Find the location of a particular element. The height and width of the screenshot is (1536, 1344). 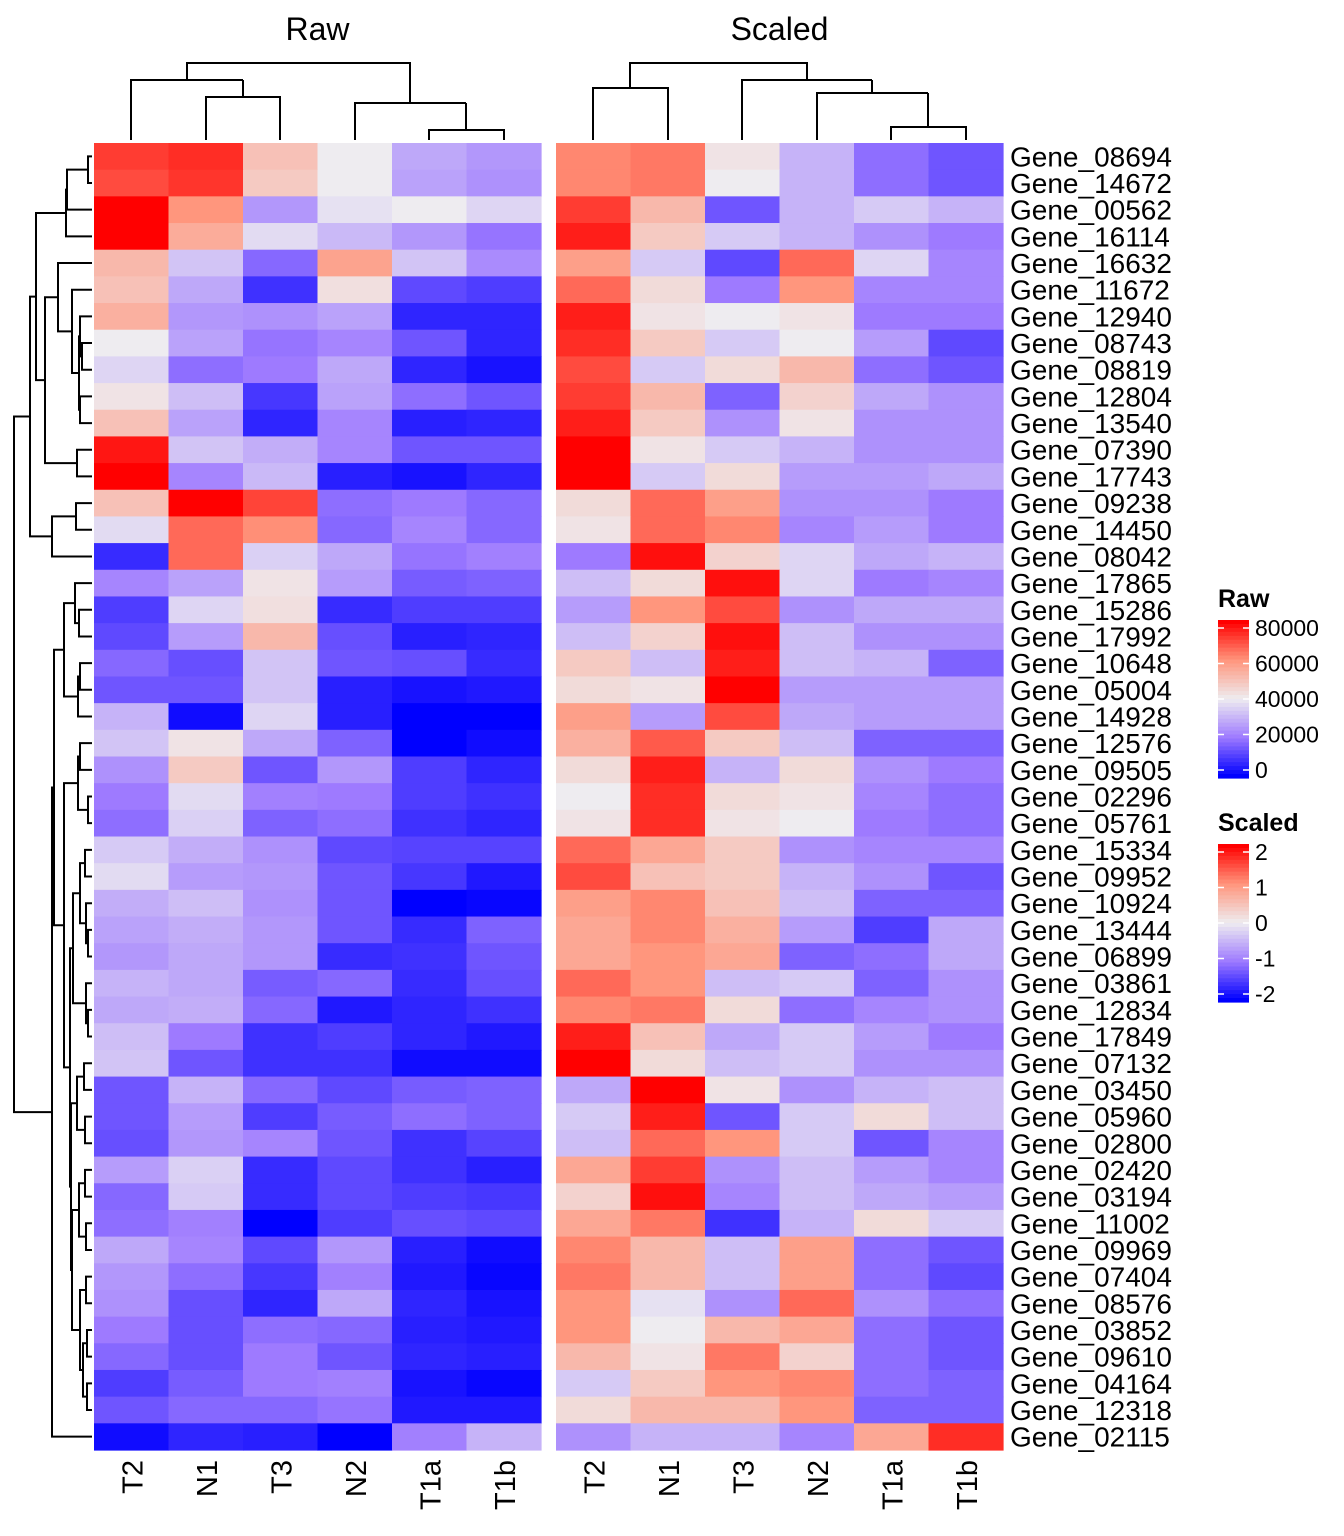

legend-tick-label: 60000 is located at coordinates (1287, 664).